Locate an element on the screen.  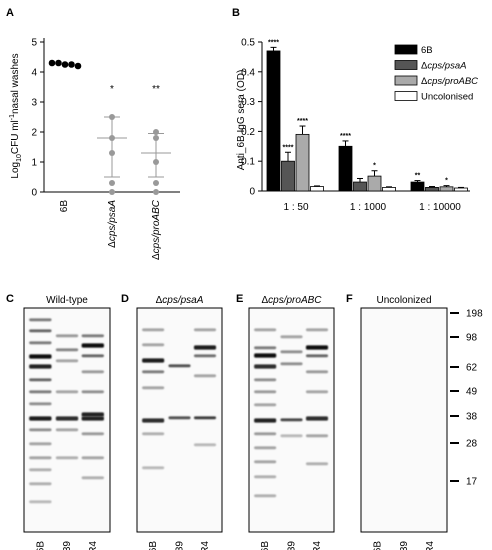
panel-a-y-tick-label: 4 is located at coordinates (34, 73).